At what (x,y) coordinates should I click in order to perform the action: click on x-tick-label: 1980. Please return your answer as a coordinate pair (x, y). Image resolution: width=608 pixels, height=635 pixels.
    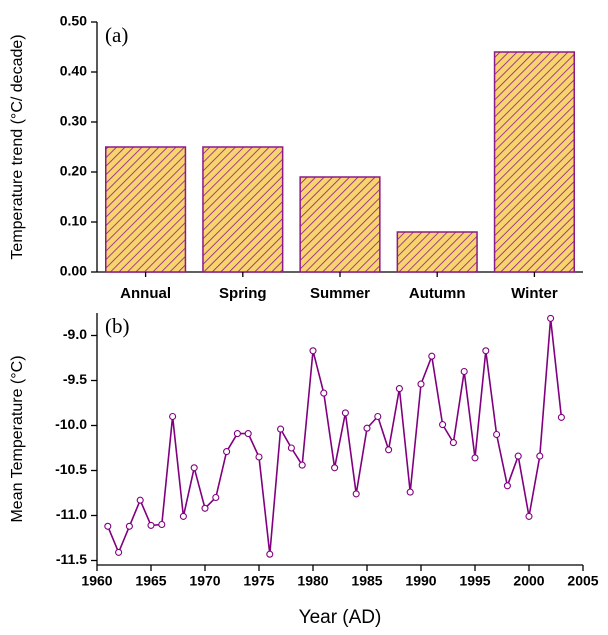
    Looking at the image, I should click on (312, 581).